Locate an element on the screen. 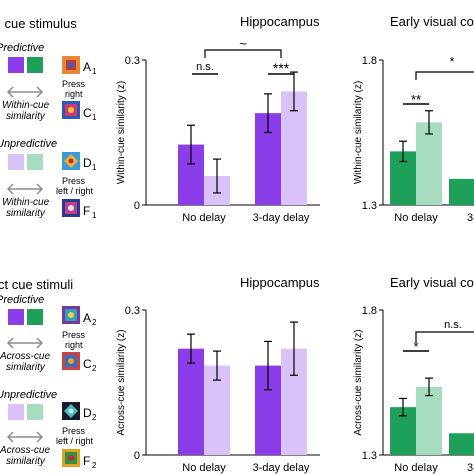  stim-D1-label: D is located at coordinates (87, 163).